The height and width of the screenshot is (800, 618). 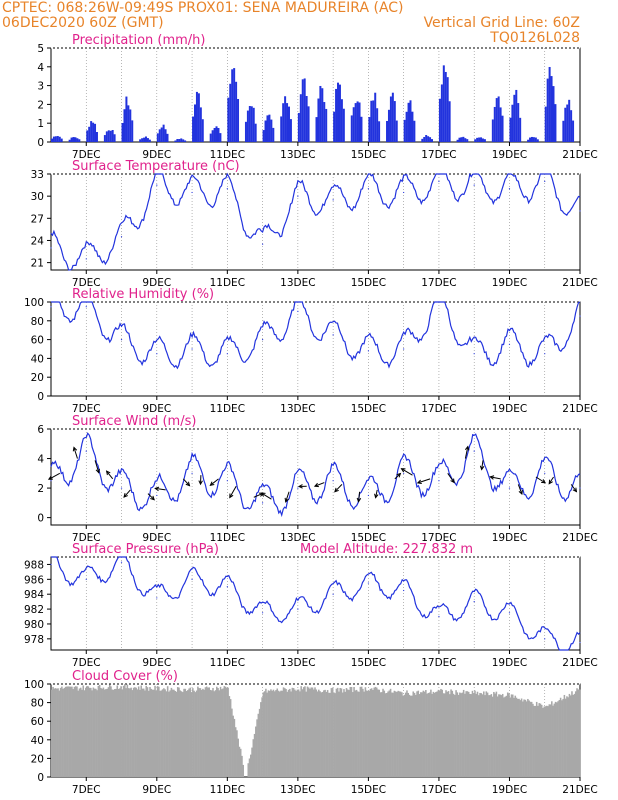 I want to click on precip-xtick-label: 7DEC, so click(x=86, y=155).